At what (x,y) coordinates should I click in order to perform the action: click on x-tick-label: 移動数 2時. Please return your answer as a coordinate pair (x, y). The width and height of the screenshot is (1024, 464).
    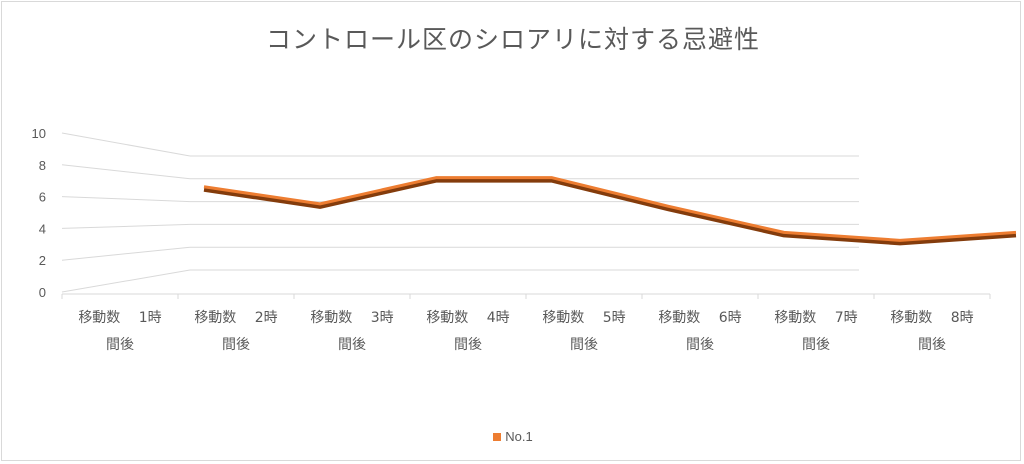
    Looking at the image, I should click on (235, 318).